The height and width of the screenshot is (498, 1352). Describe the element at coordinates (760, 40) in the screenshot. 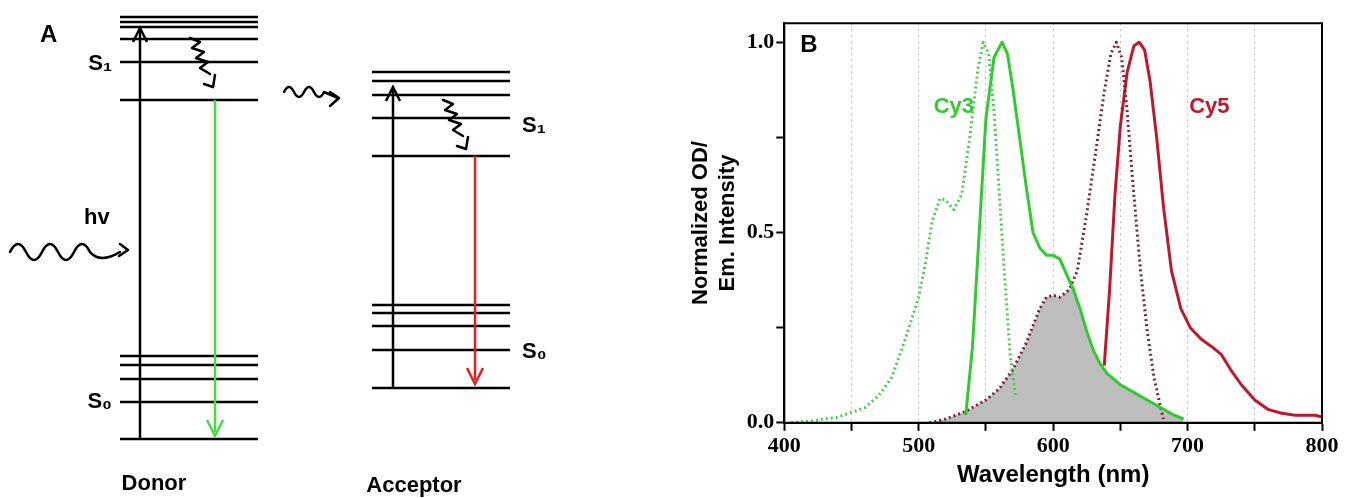

I see `y-tick-label: 1.0` at that location.